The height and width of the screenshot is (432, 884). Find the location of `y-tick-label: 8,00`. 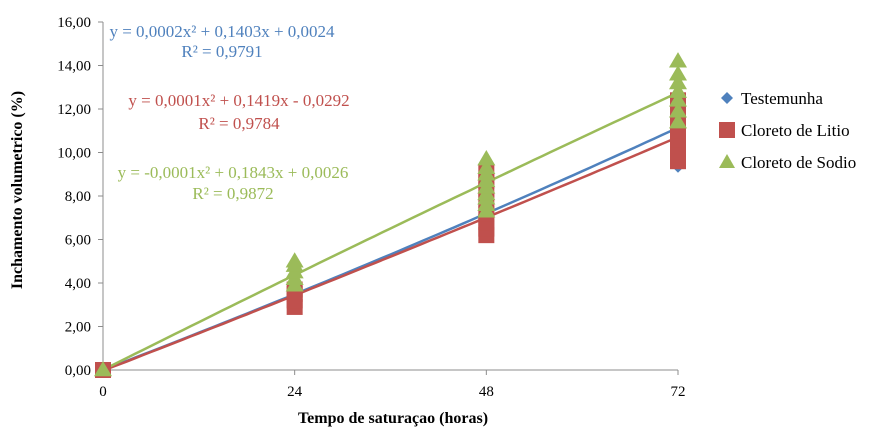

y-tick-label: 8,00 is located at coordinates (78, 197).